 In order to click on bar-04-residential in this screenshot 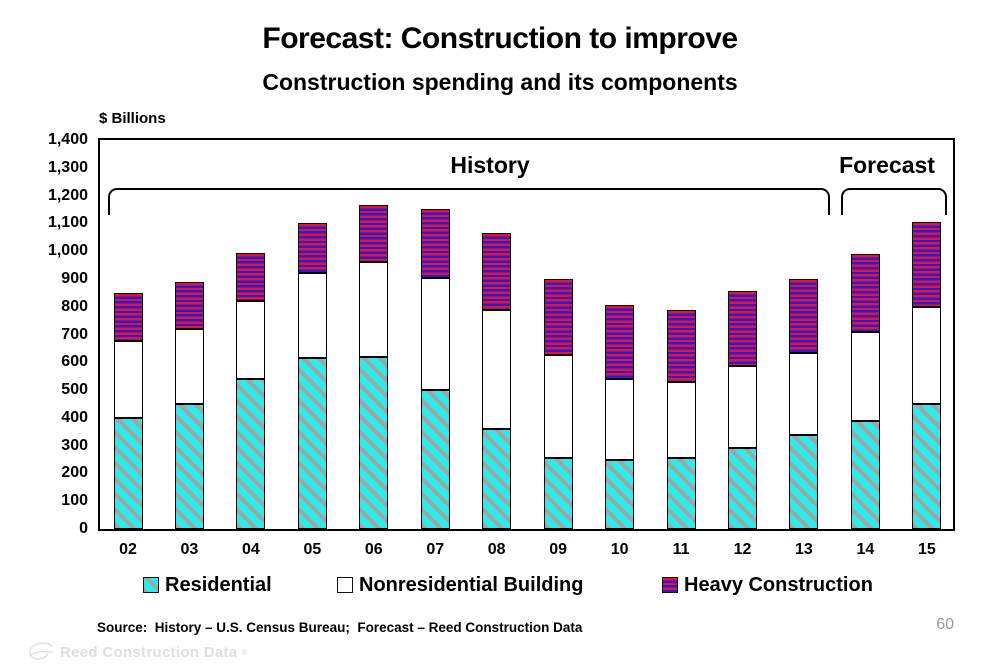, I will do `click(251, 453)`.